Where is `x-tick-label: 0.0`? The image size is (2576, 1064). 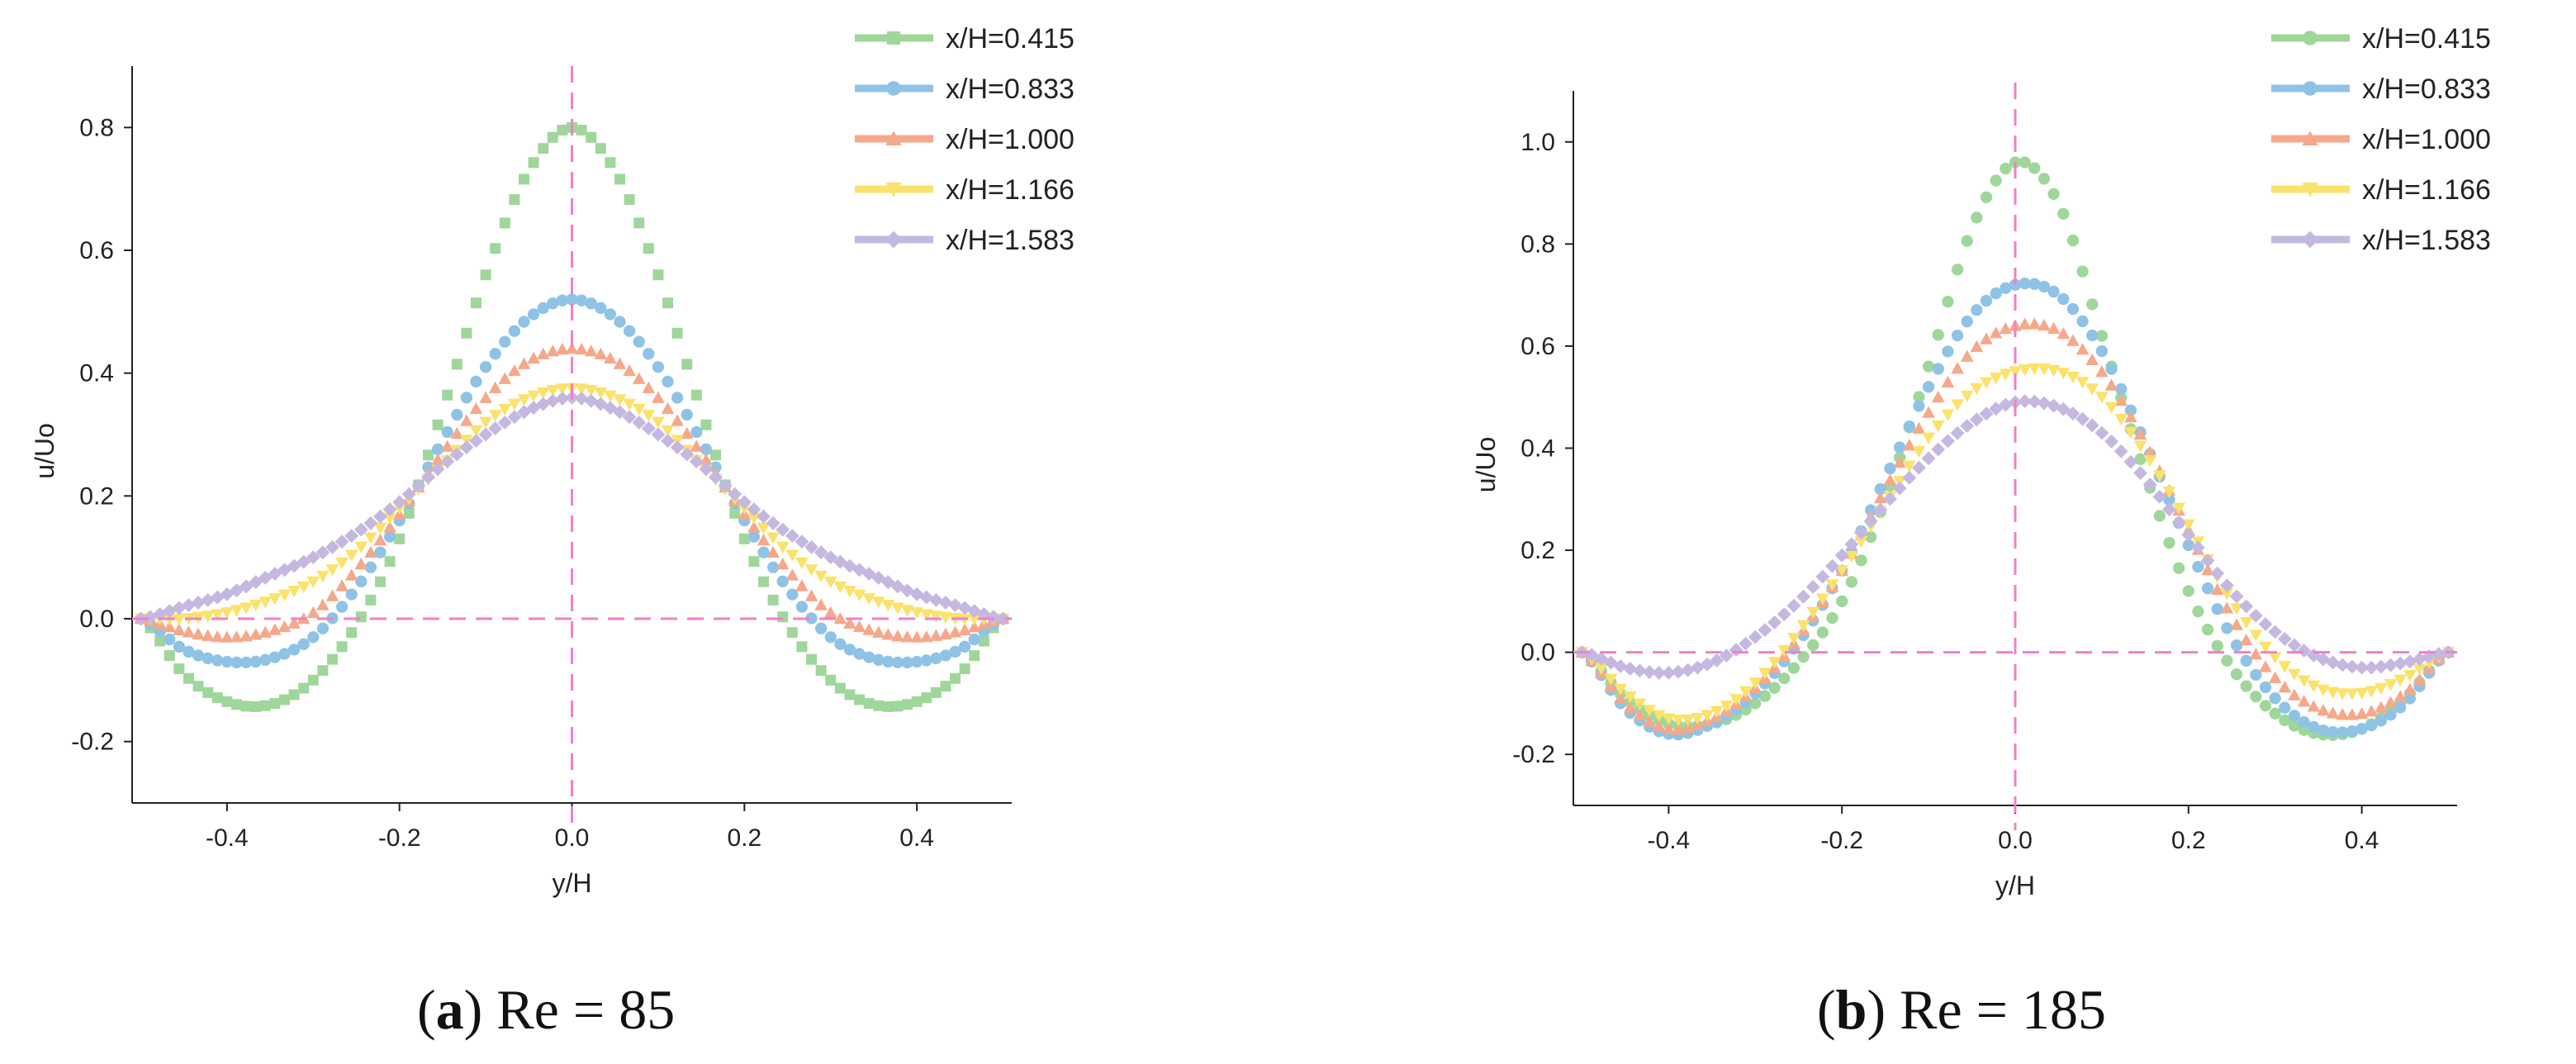 x-tick-label: 0.0 is located at coordinates (572, 838).